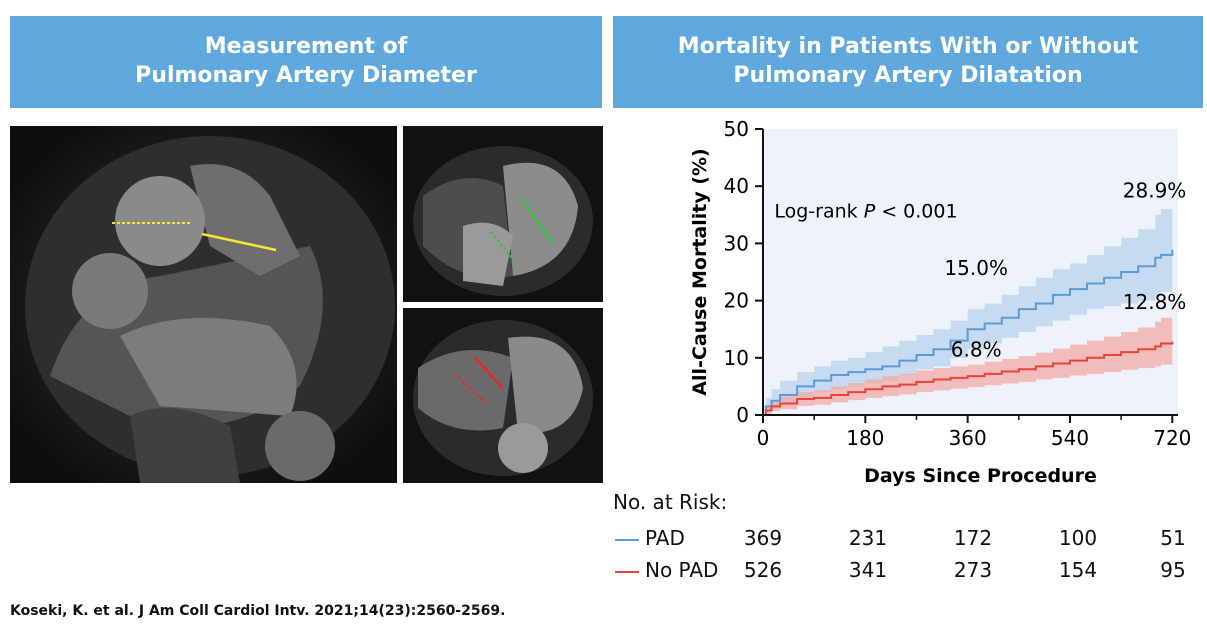 The height and width of the screenshot is (643, 1207). What do you see at coordinates (976, 268) in the screenshot?
I see `point-label: 15.0%` at bounding box center [976, 268].